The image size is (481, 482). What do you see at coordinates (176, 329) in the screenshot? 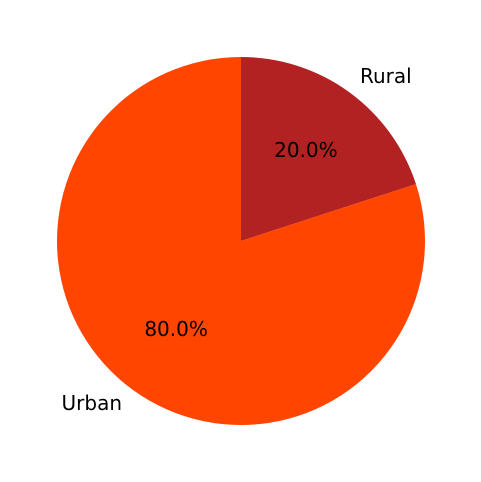
I see `slice-percent-urban: 80.0%` at bounding box center [176, 329].